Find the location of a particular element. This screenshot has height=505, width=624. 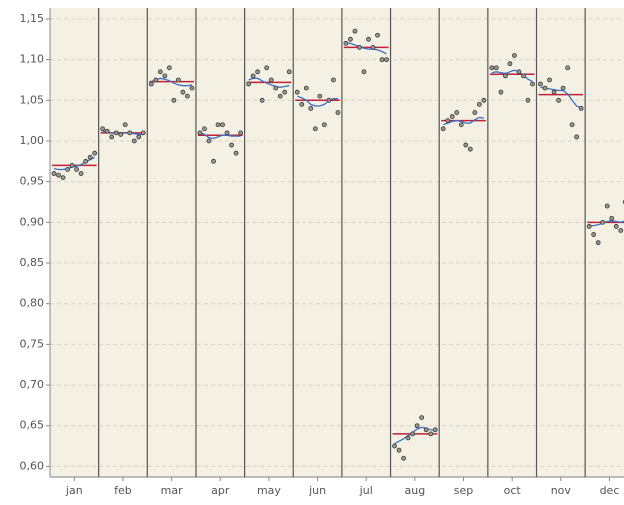

x-tick-label: may is located at coordinates (269, 490).